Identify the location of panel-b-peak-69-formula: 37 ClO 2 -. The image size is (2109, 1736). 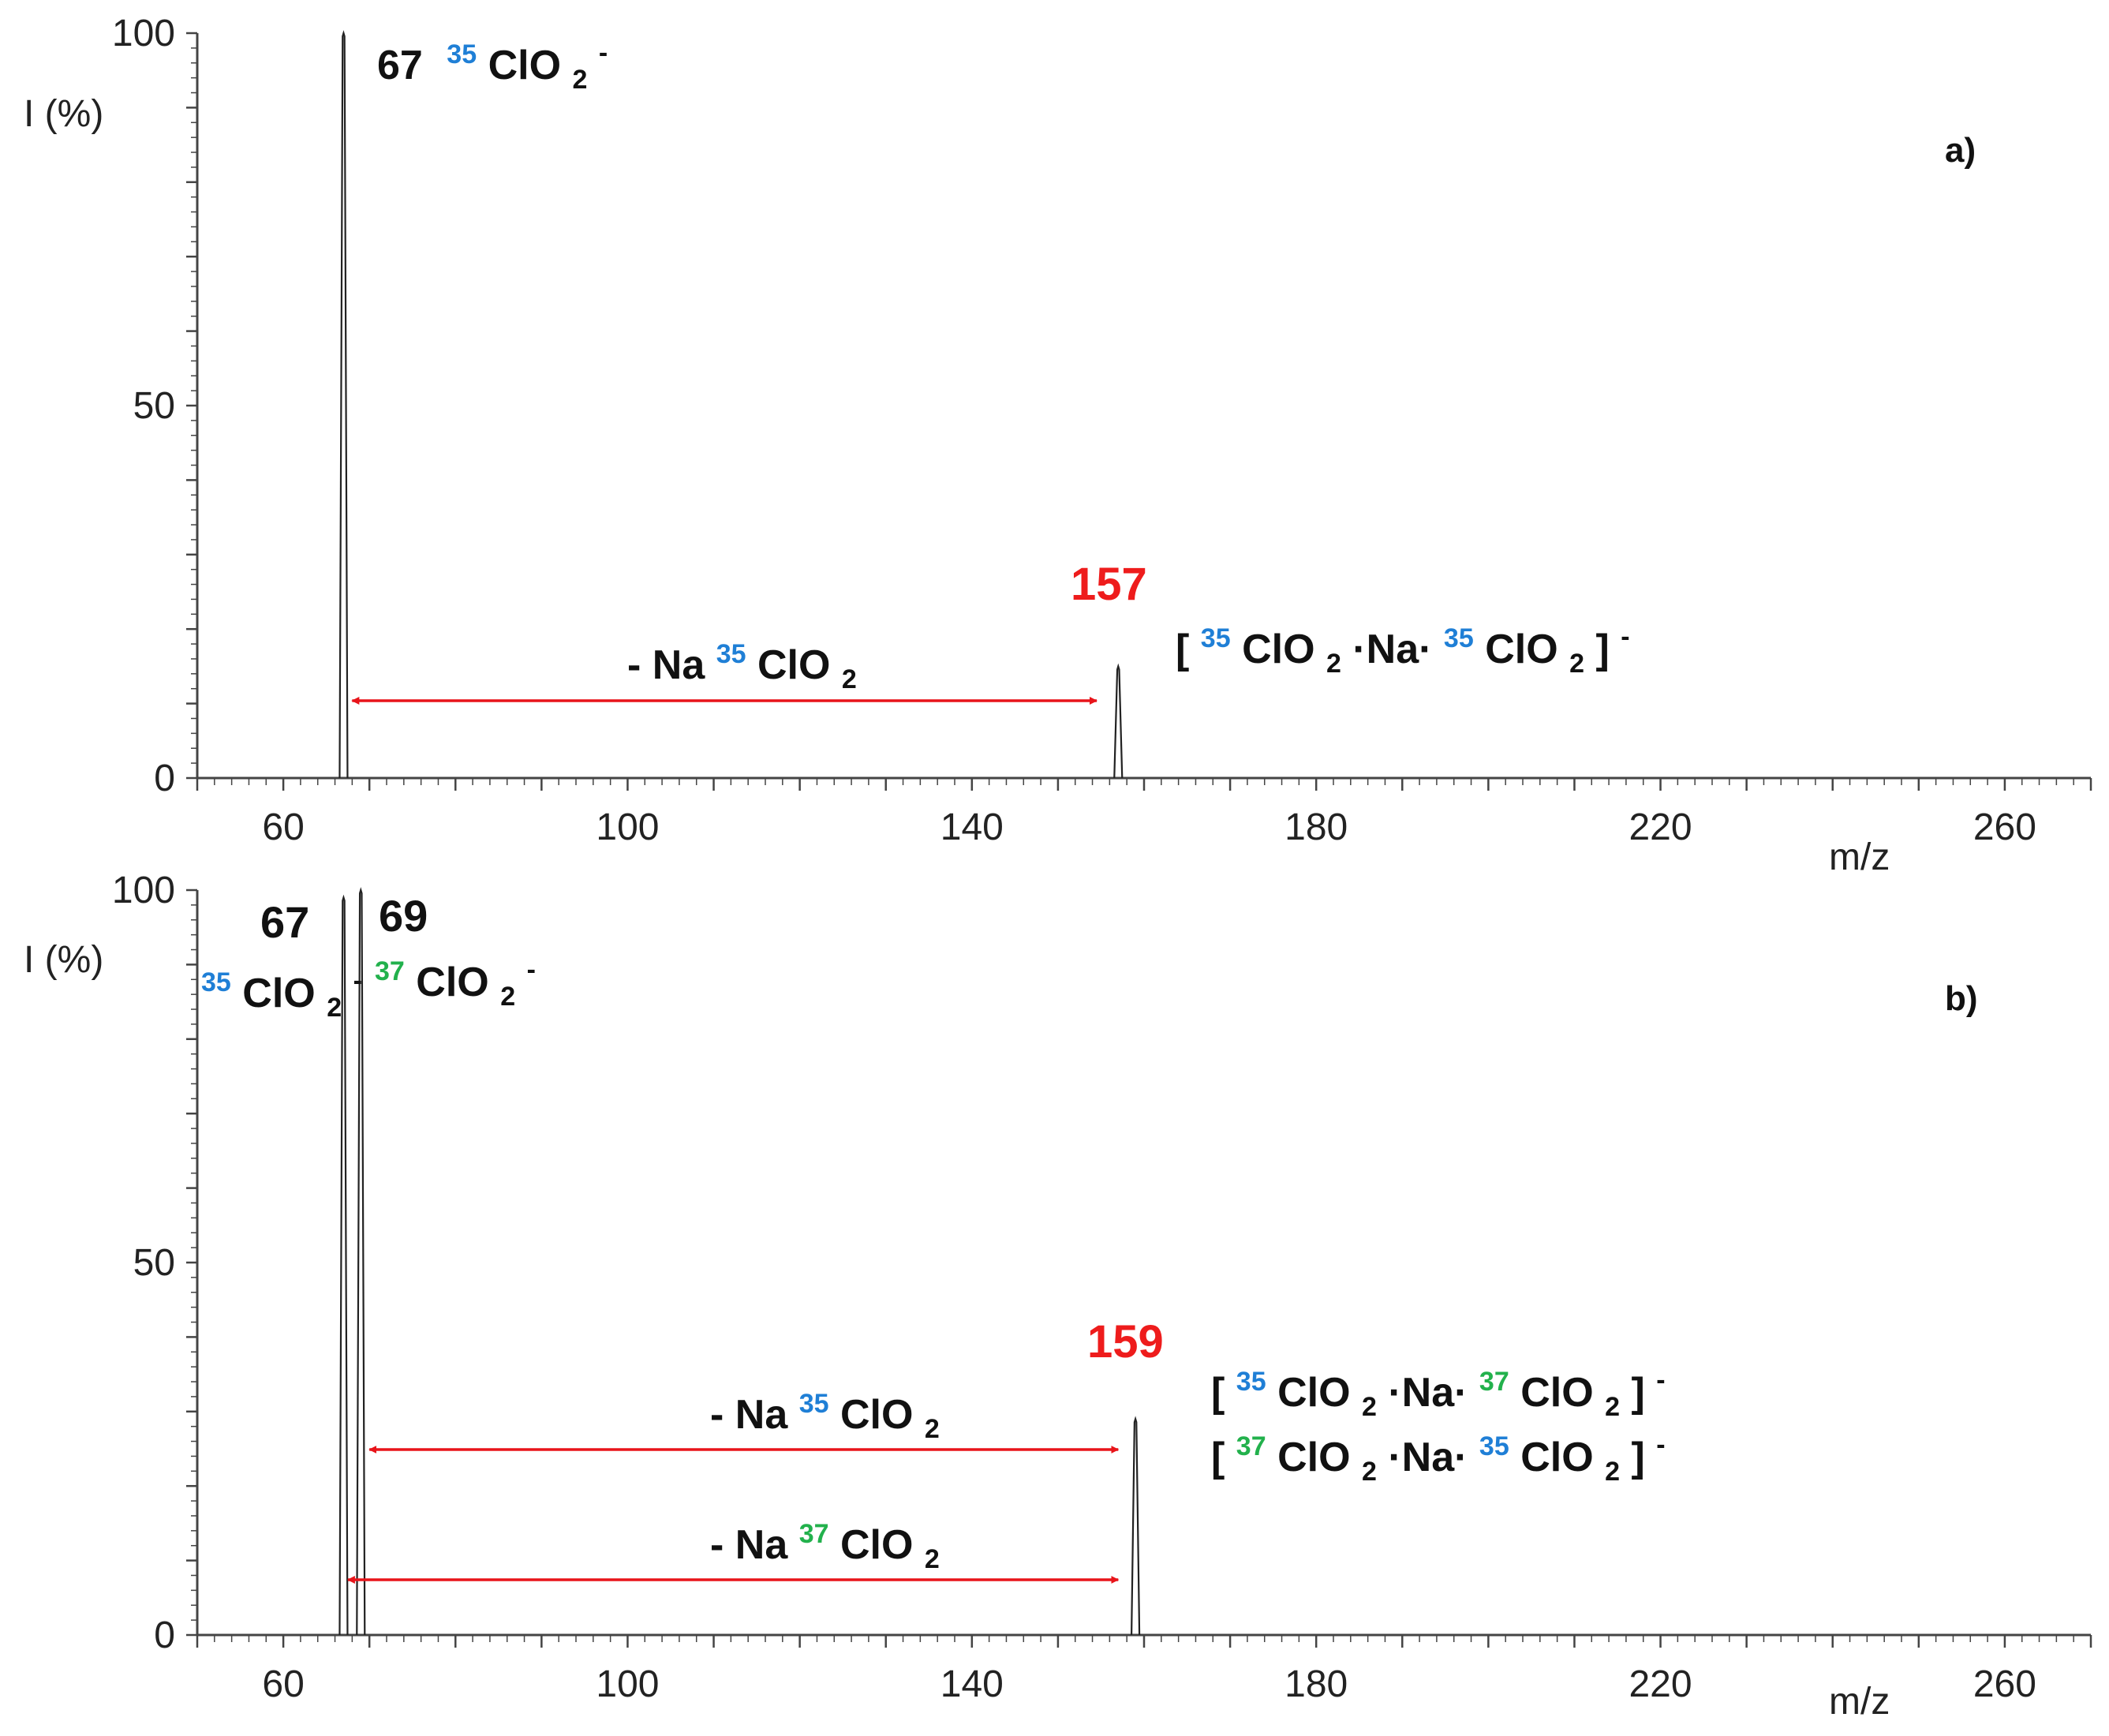
(455, 979).